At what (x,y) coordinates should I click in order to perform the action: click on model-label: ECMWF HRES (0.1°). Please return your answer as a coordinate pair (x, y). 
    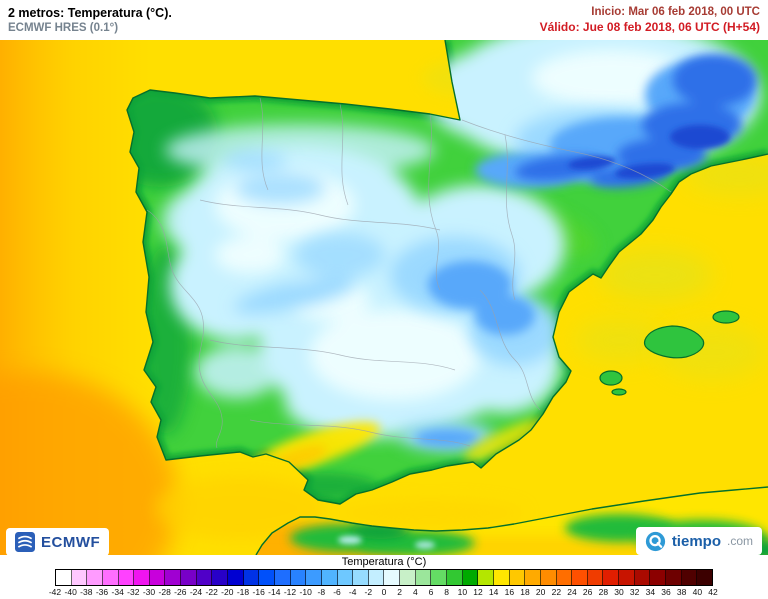
    Looking at the image, I should click on (63, 28).